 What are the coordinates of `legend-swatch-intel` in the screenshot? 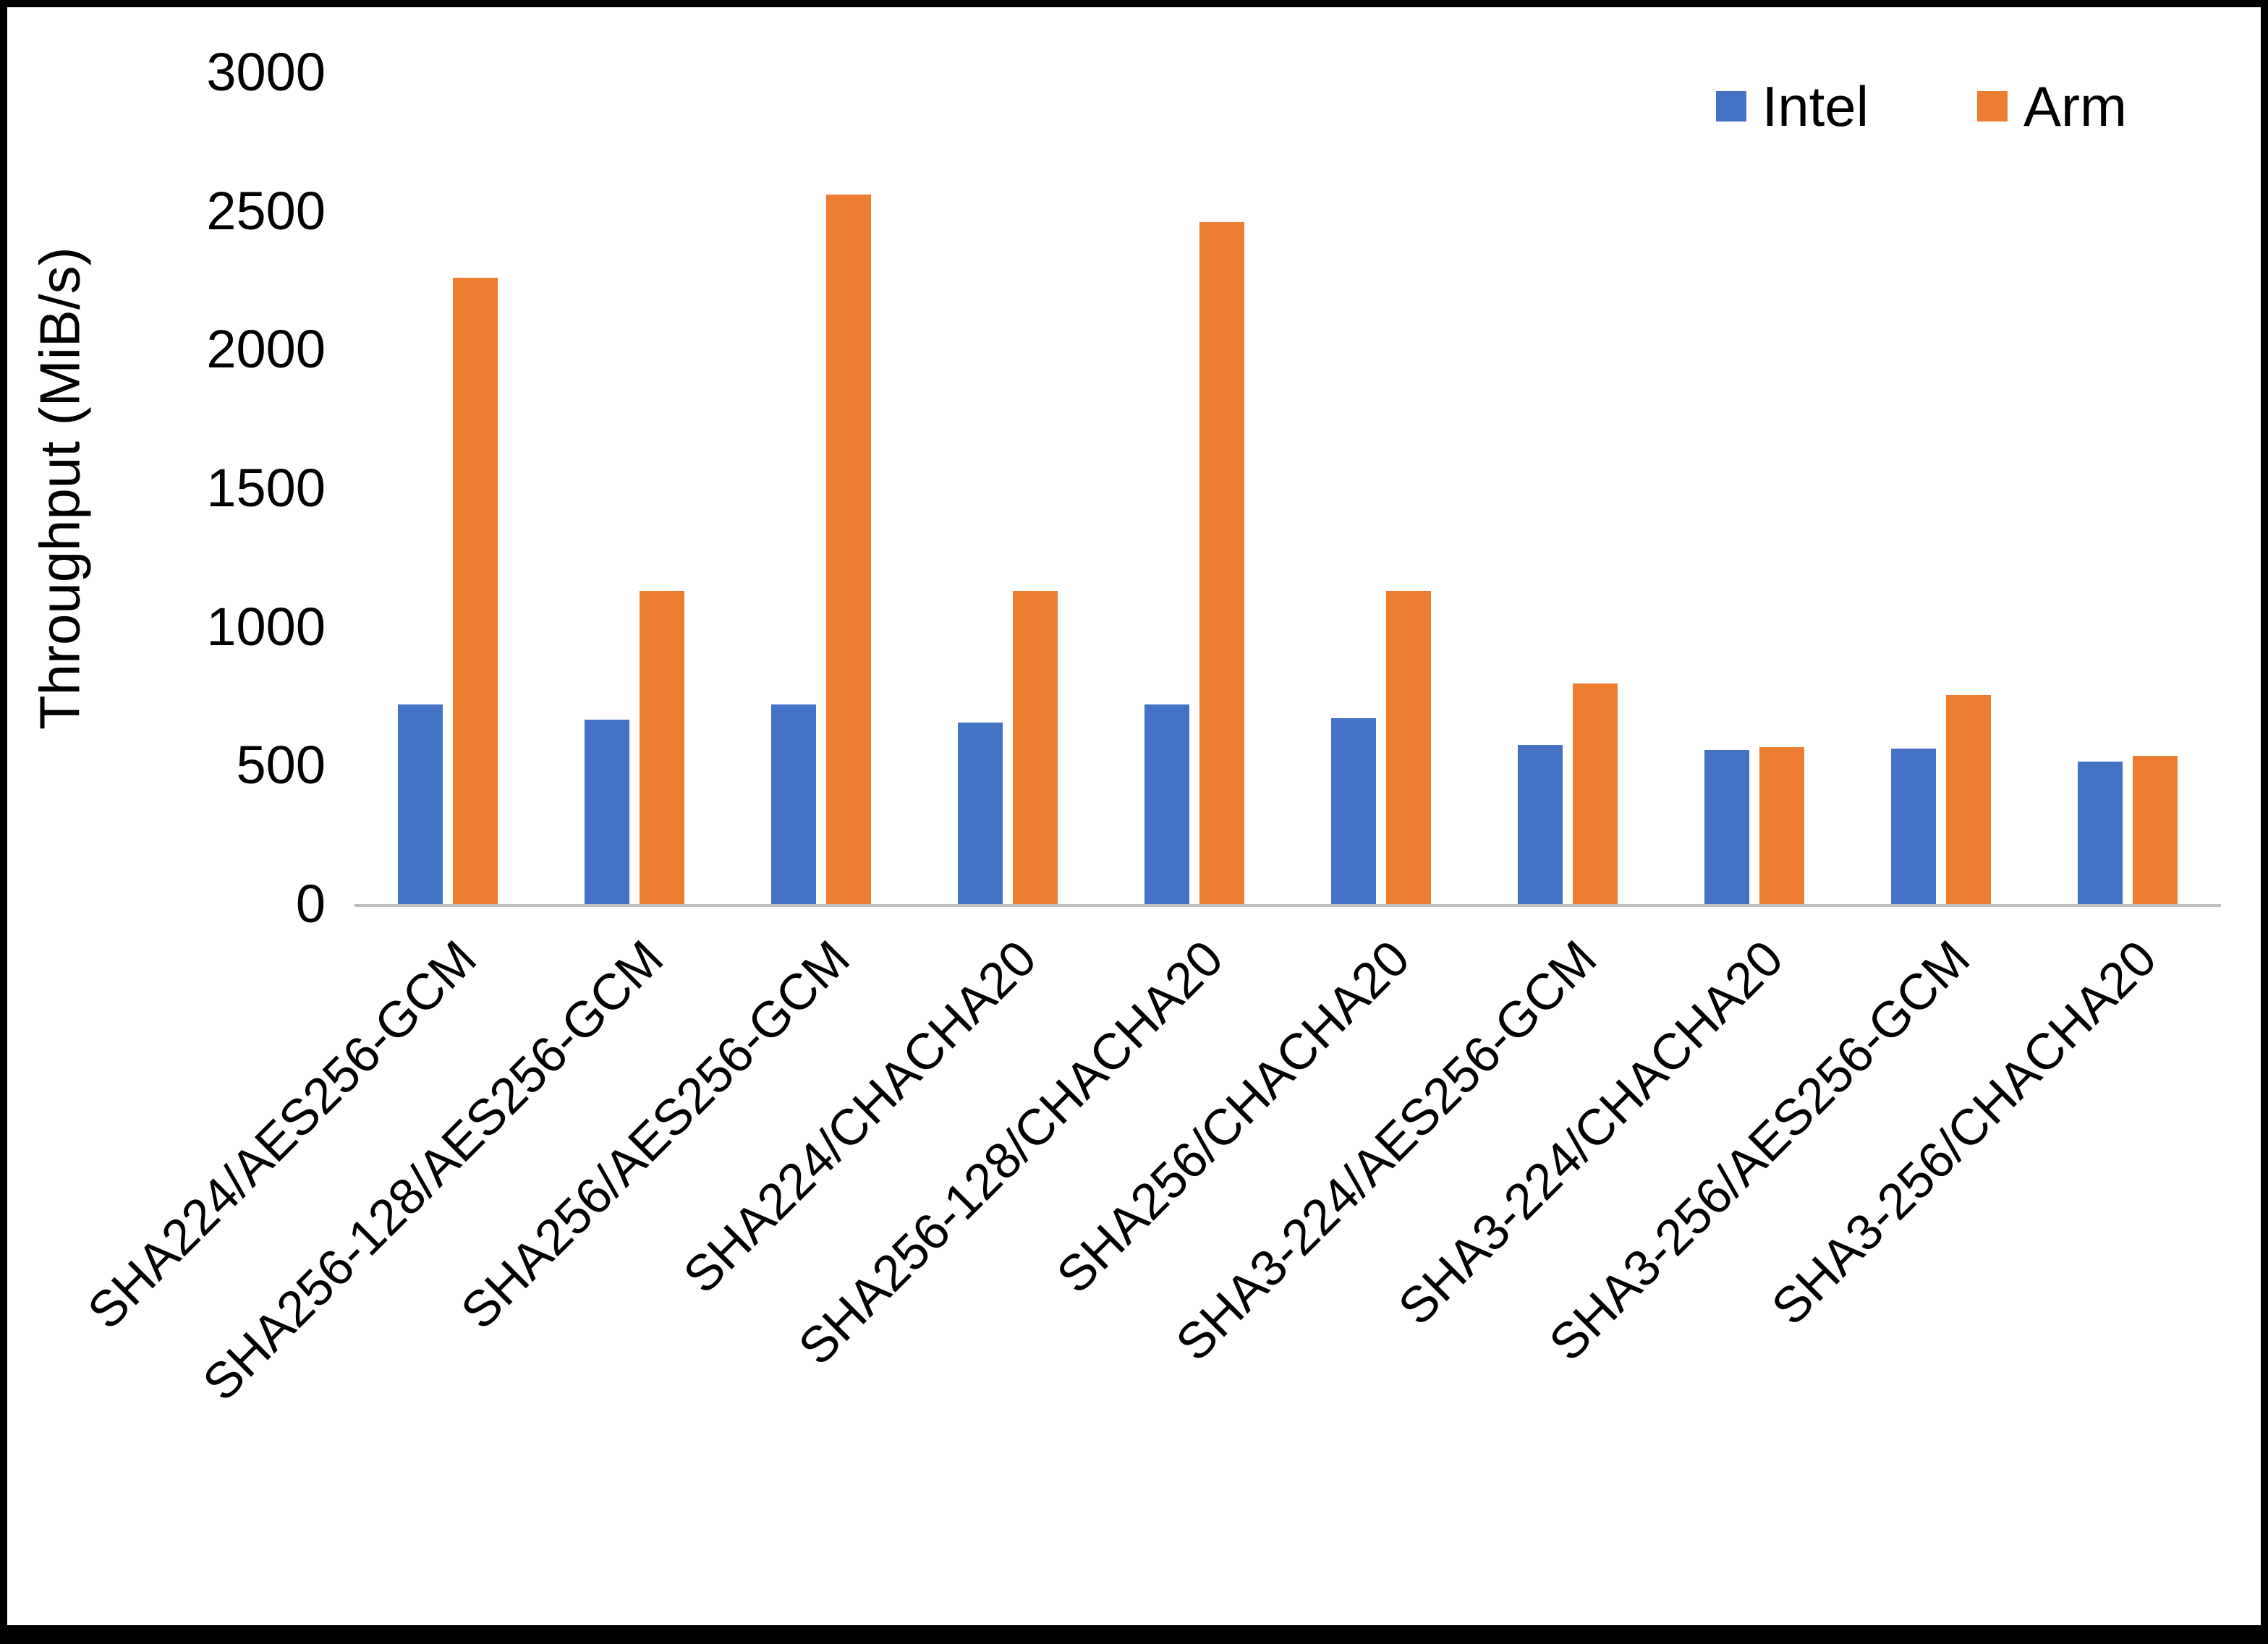 It's located at (1730, 106).